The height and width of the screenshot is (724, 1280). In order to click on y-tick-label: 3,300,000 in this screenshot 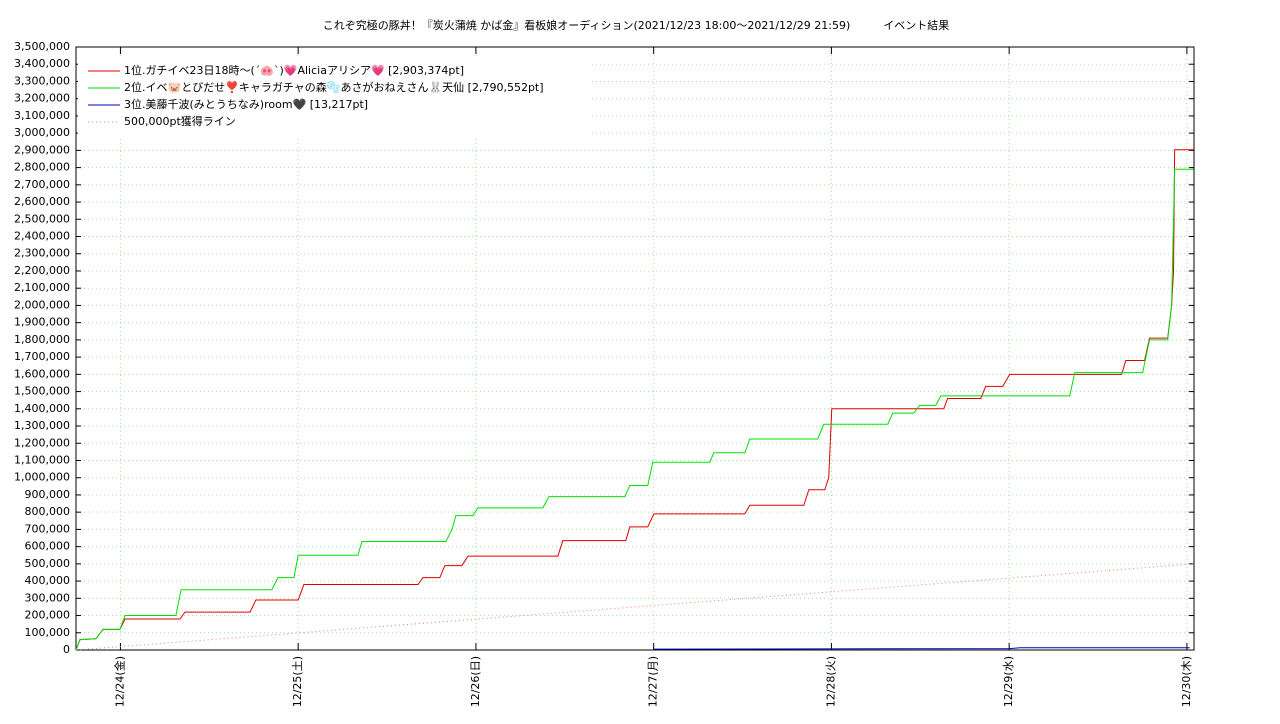, I will do `click(42, 80)`.